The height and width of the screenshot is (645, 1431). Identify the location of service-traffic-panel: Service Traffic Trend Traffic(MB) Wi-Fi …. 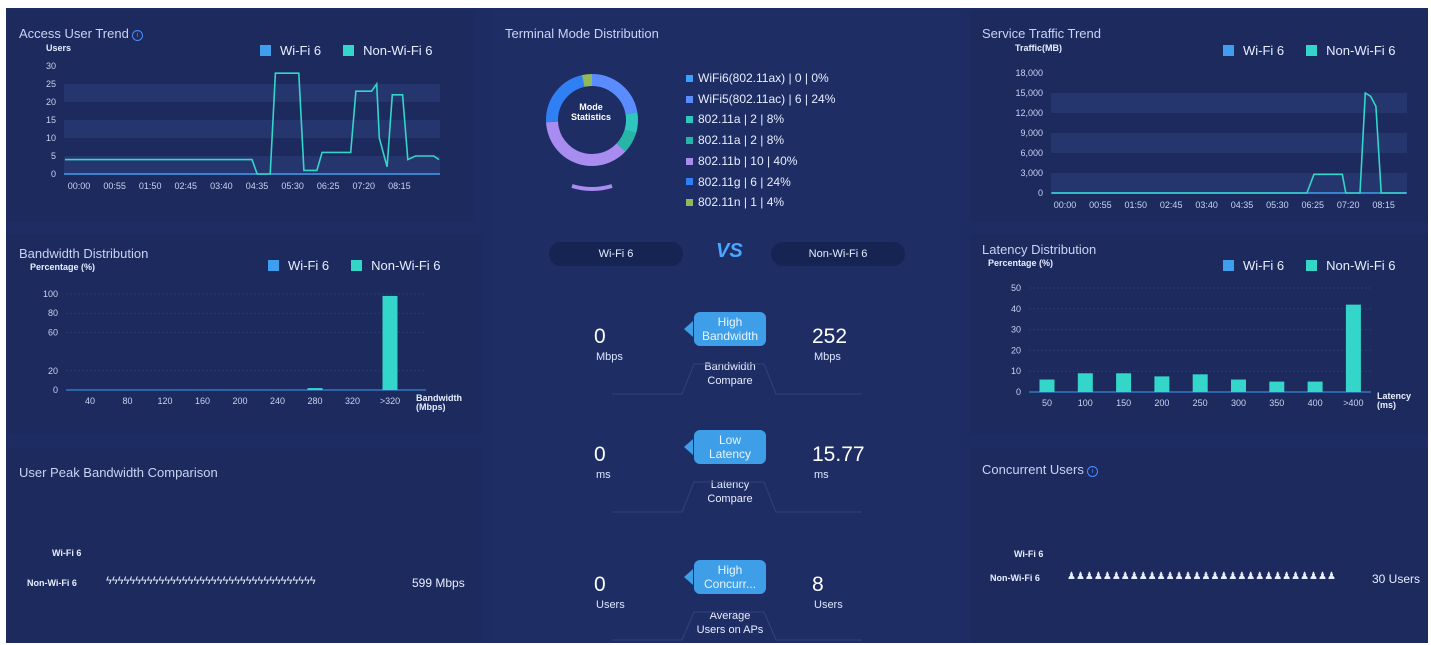
(1199, 116).